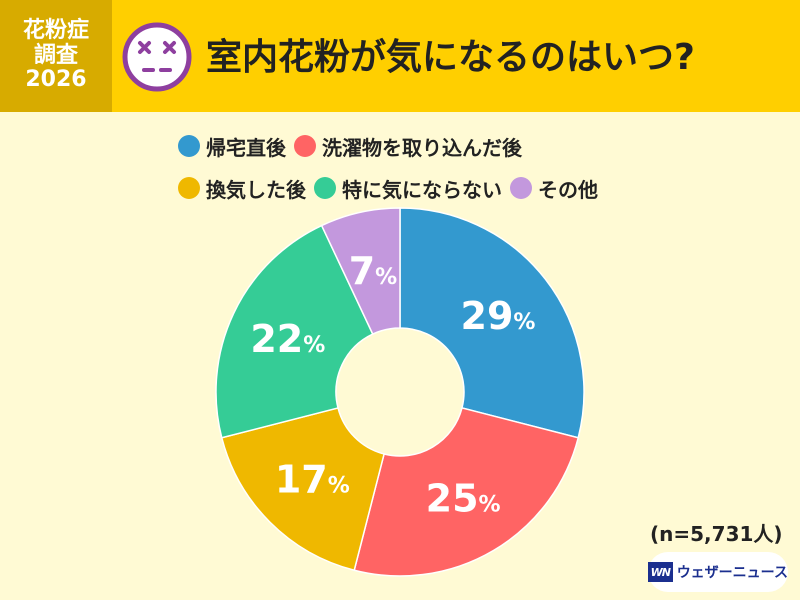 This screenshot has height=600, width=800. Describe the element at coordinates (660, 572) in the screenshot. I see `brand-mark: WN` at that location.